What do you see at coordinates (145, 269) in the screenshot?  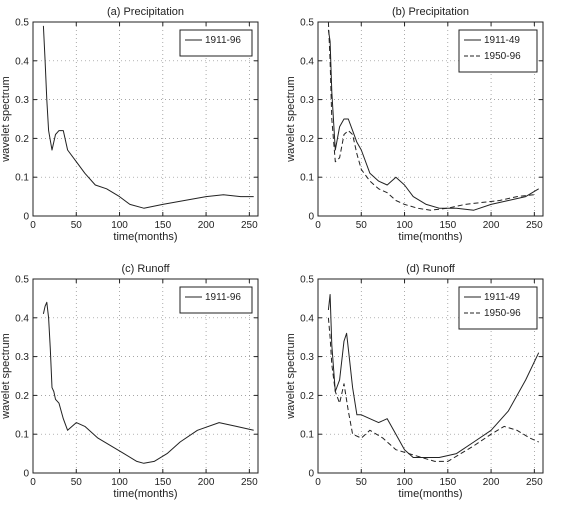 I see `chart-title: (c) Runoff` at bounding box center [145, 269].